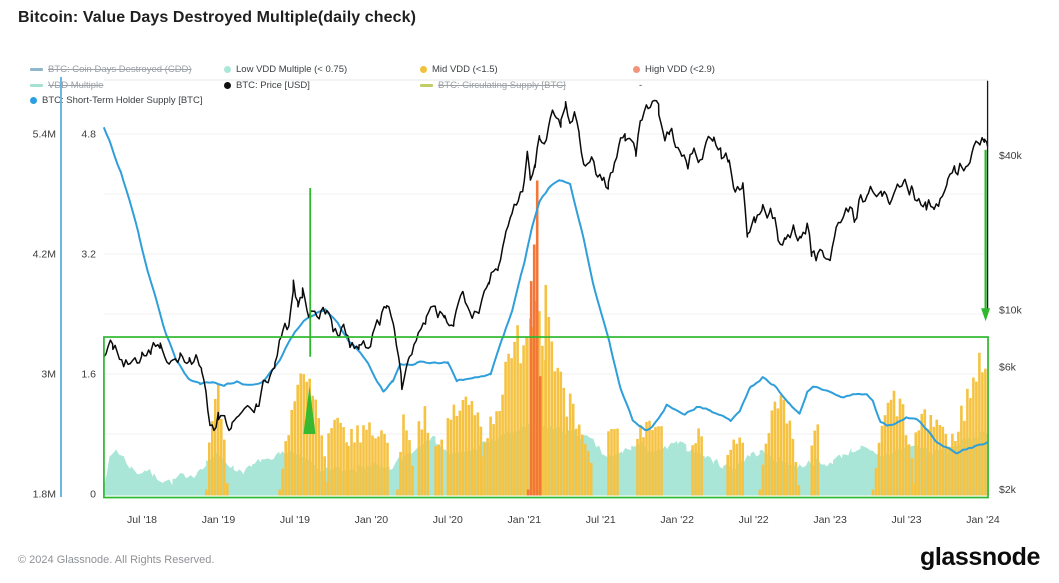 This screenshot has width=1059, height=583. I want to click on legend-item-vdd-multiple: VDD Multiple, so click(66, 85).